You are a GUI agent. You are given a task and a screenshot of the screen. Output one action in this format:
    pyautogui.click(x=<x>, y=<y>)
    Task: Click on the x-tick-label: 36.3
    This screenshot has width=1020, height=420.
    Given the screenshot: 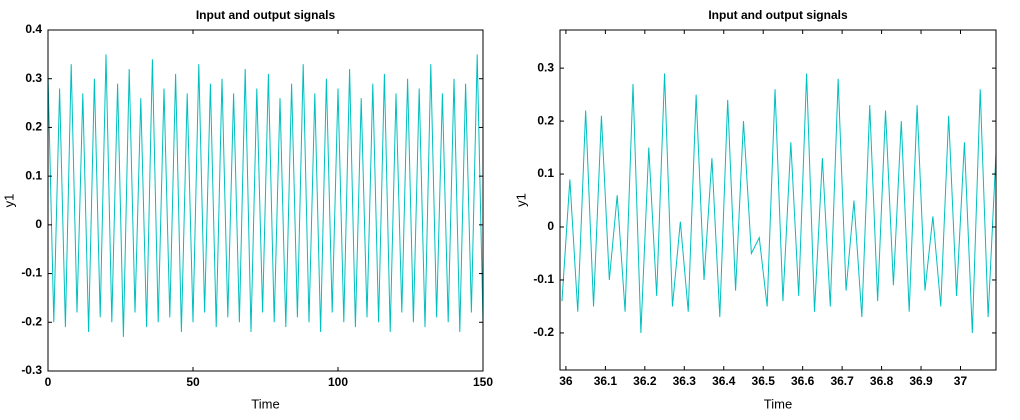 What is the action you would take?
    pyautogui.click(x=685, y=381)
    